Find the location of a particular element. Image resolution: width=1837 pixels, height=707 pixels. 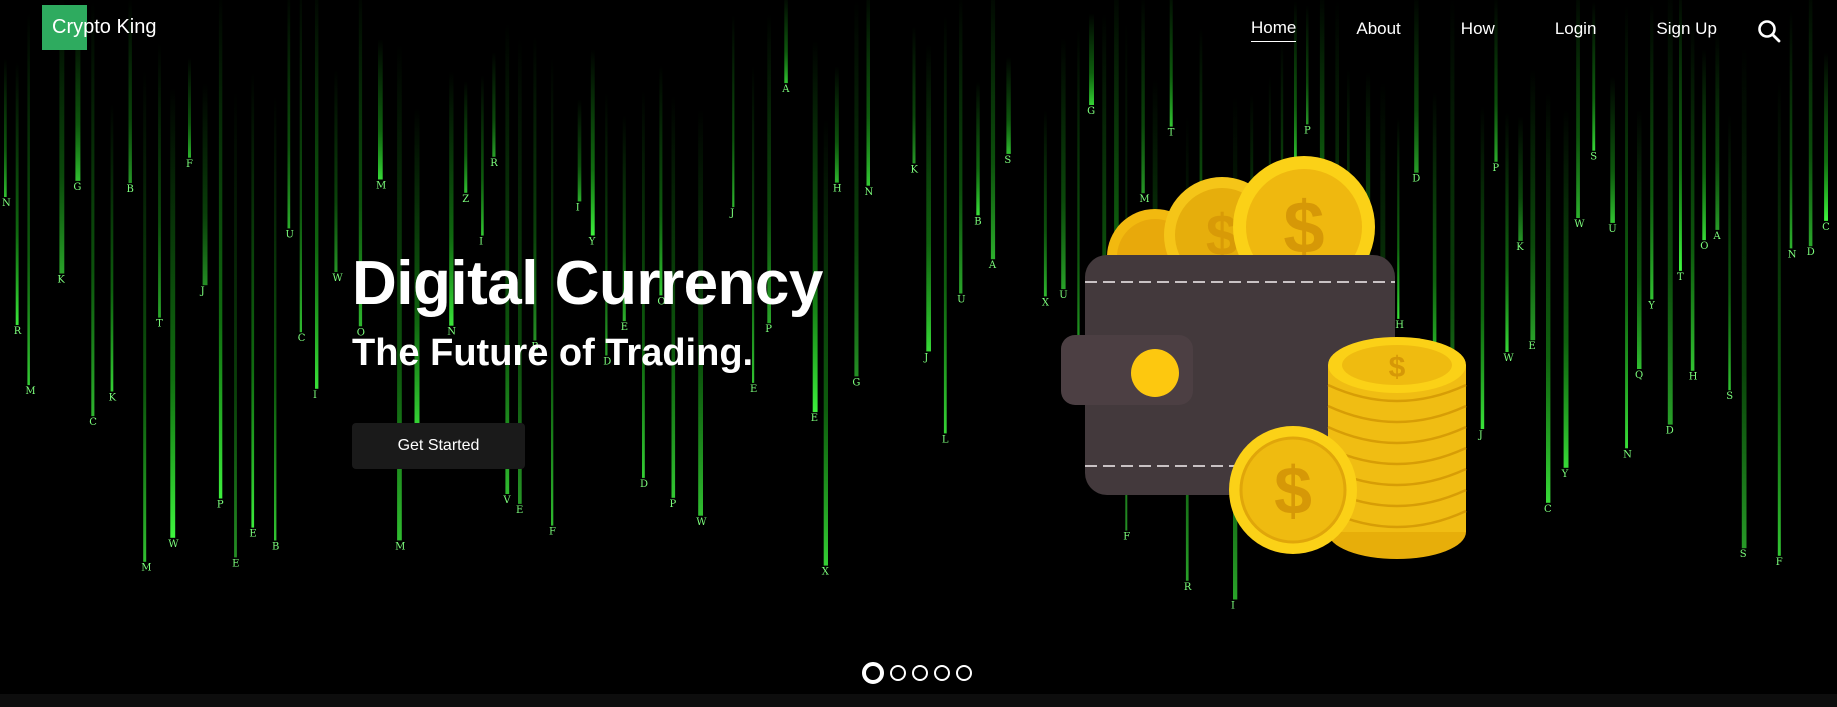

svg-text: G is located at coordinates (77, 187).